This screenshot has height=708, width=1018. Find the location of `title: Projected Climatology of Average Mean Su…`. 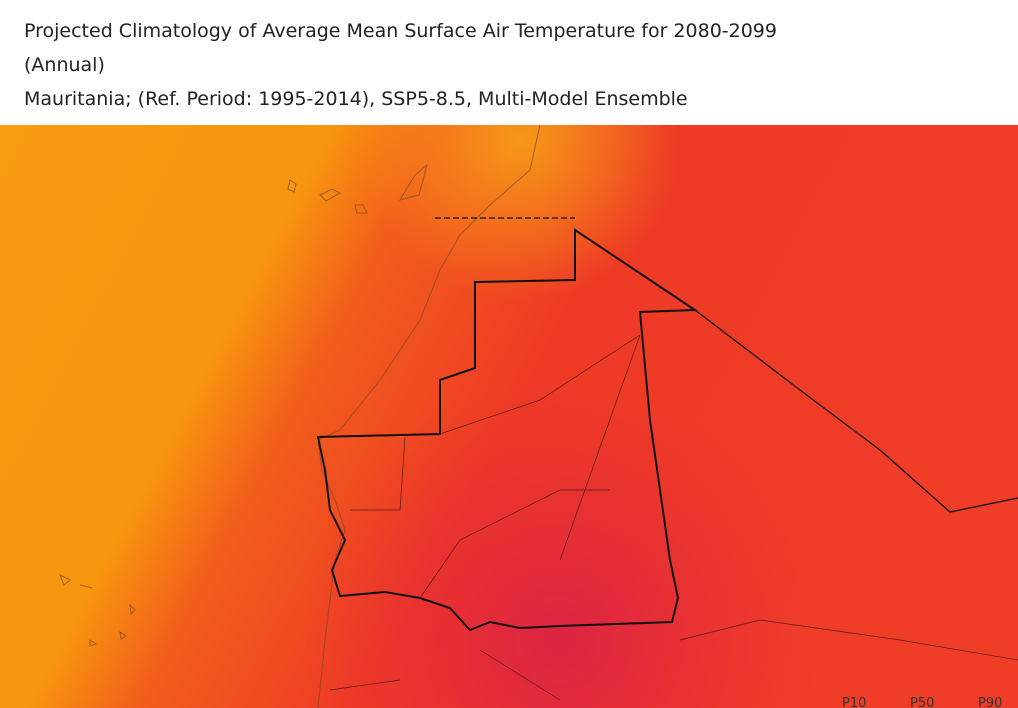

title: Projected Climatology of Average Mean Su… is located at coordinates (400, 31).